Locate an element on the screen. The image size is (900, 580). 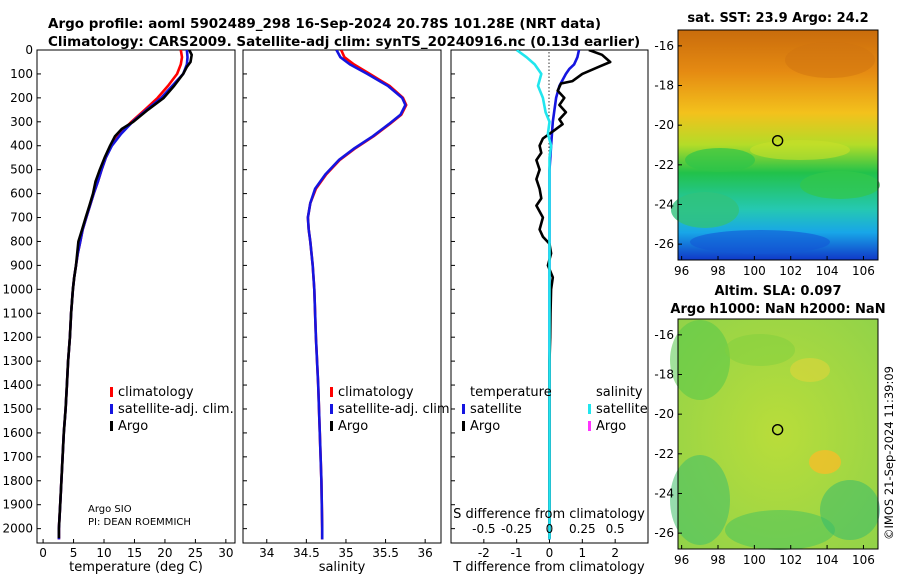
sst-field-texture is located at coordinates (775, 148).